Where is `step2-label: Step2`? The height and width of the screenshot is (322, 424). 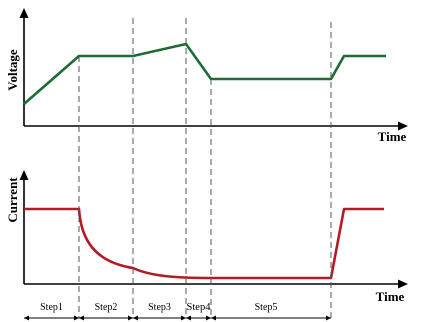 step2-label: Step2 is located at coordinates (106, 307).